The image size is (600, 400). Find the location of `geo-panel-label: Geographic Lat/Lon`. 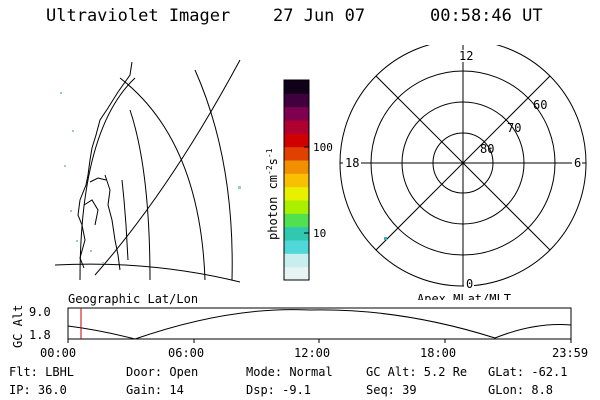

geo-panel-label: Geographic Lat/Lon is located at coordinates (133, 299).